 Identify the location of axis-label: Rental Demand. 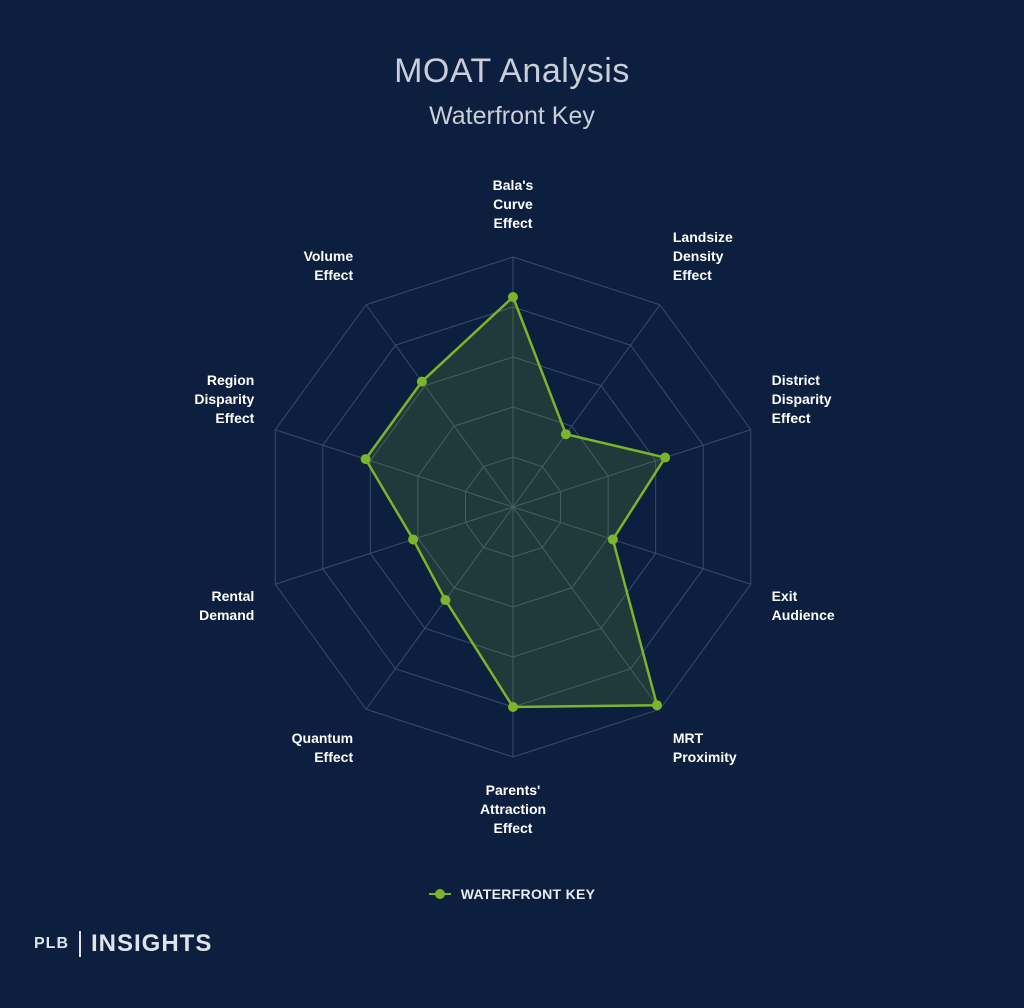
(226, 605).